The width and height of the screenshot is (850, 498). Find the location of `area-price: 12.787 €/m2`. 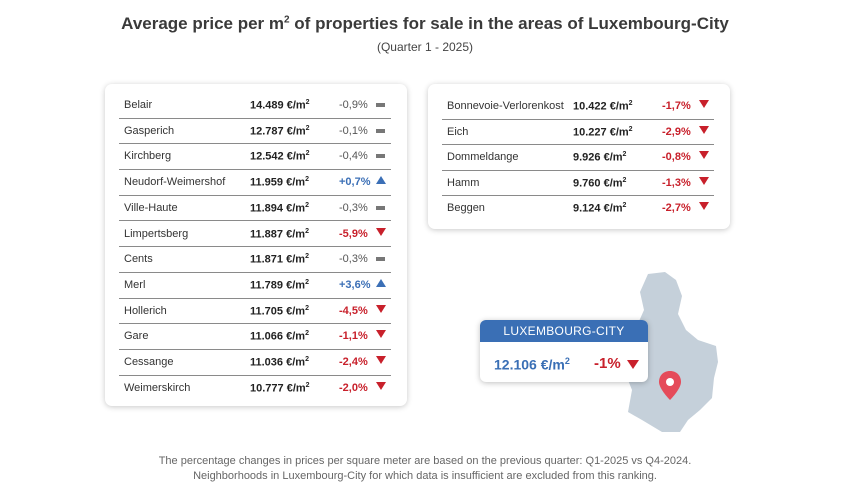

area-price: 12.787 €/m2 is located at coordinates (280, 131).